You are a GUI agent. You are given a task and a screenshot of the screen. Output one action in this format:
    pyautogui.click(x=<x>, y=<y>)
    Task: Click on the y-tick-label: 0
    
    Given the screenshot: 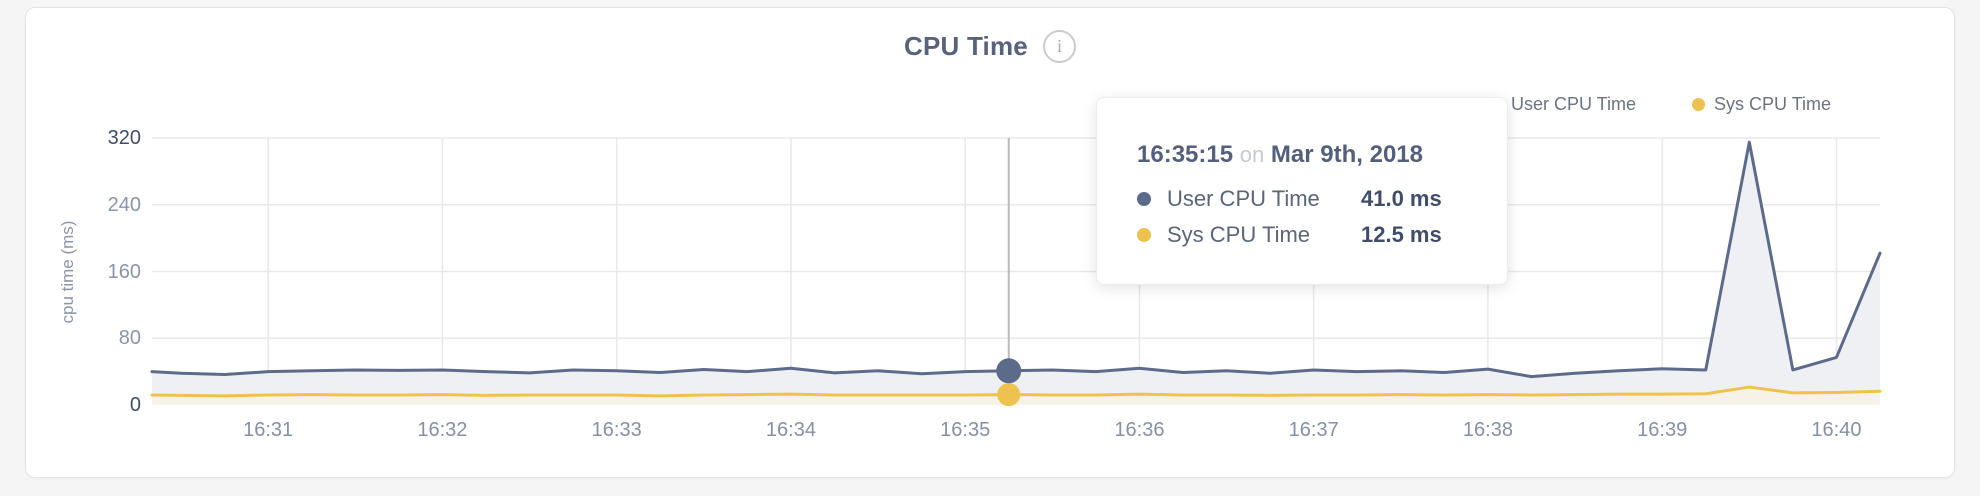 What is the action you would take?
    pyautogui.click(x=135, y=405)
    